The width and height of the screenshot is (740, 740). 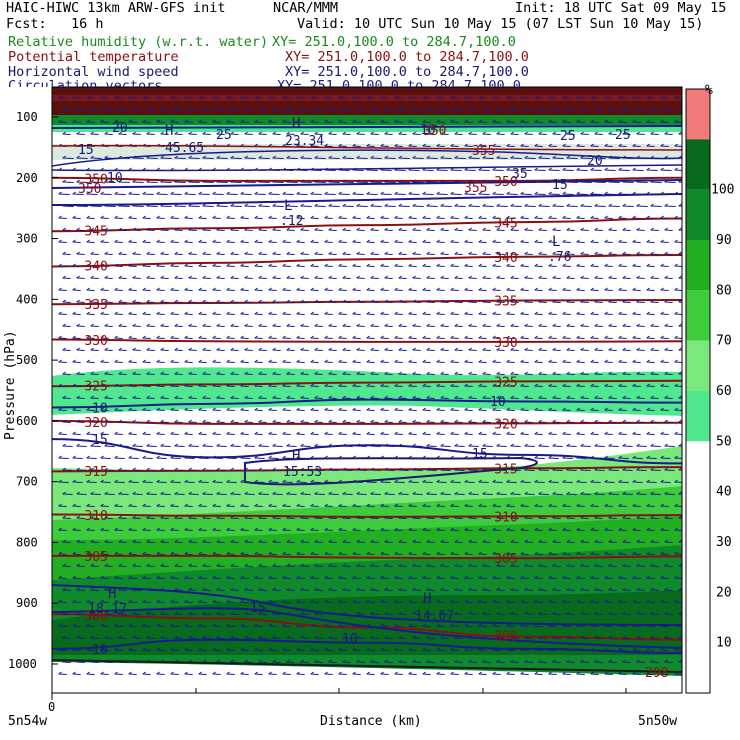 What do you see at coordinates (498, 402) in the screenshot?
I see `speed-label: 10` at bounding box center [498, 402].